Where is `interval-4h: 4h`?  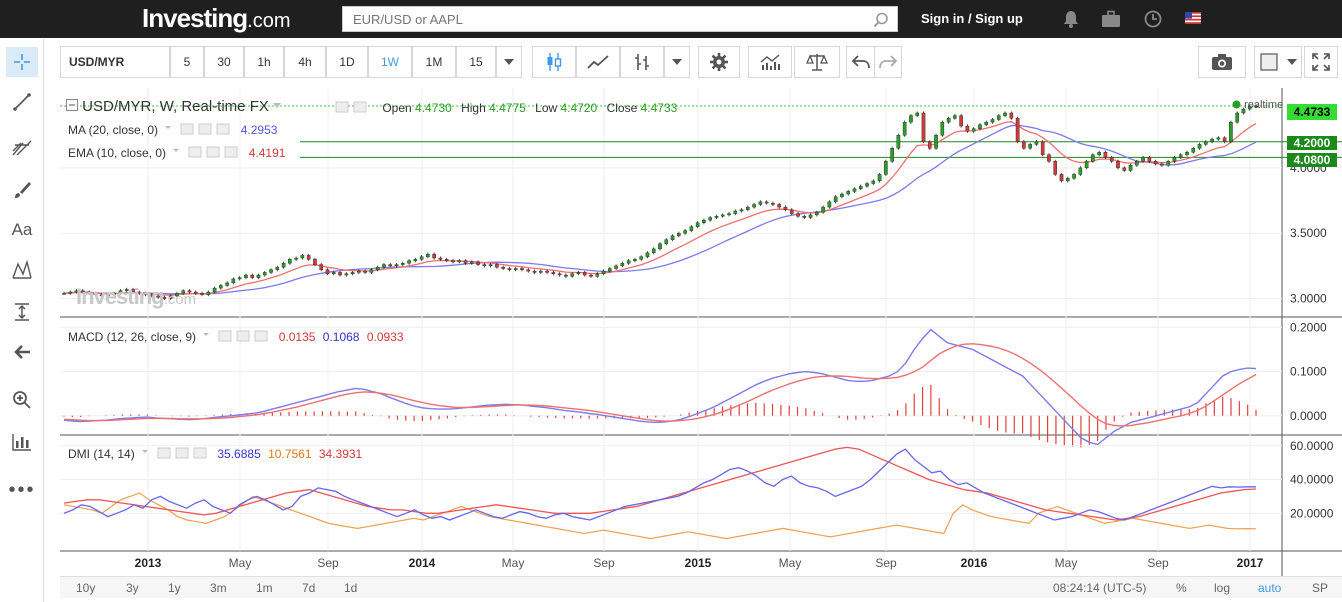 interval-4h: 4h is located at coordinates (305, 62).